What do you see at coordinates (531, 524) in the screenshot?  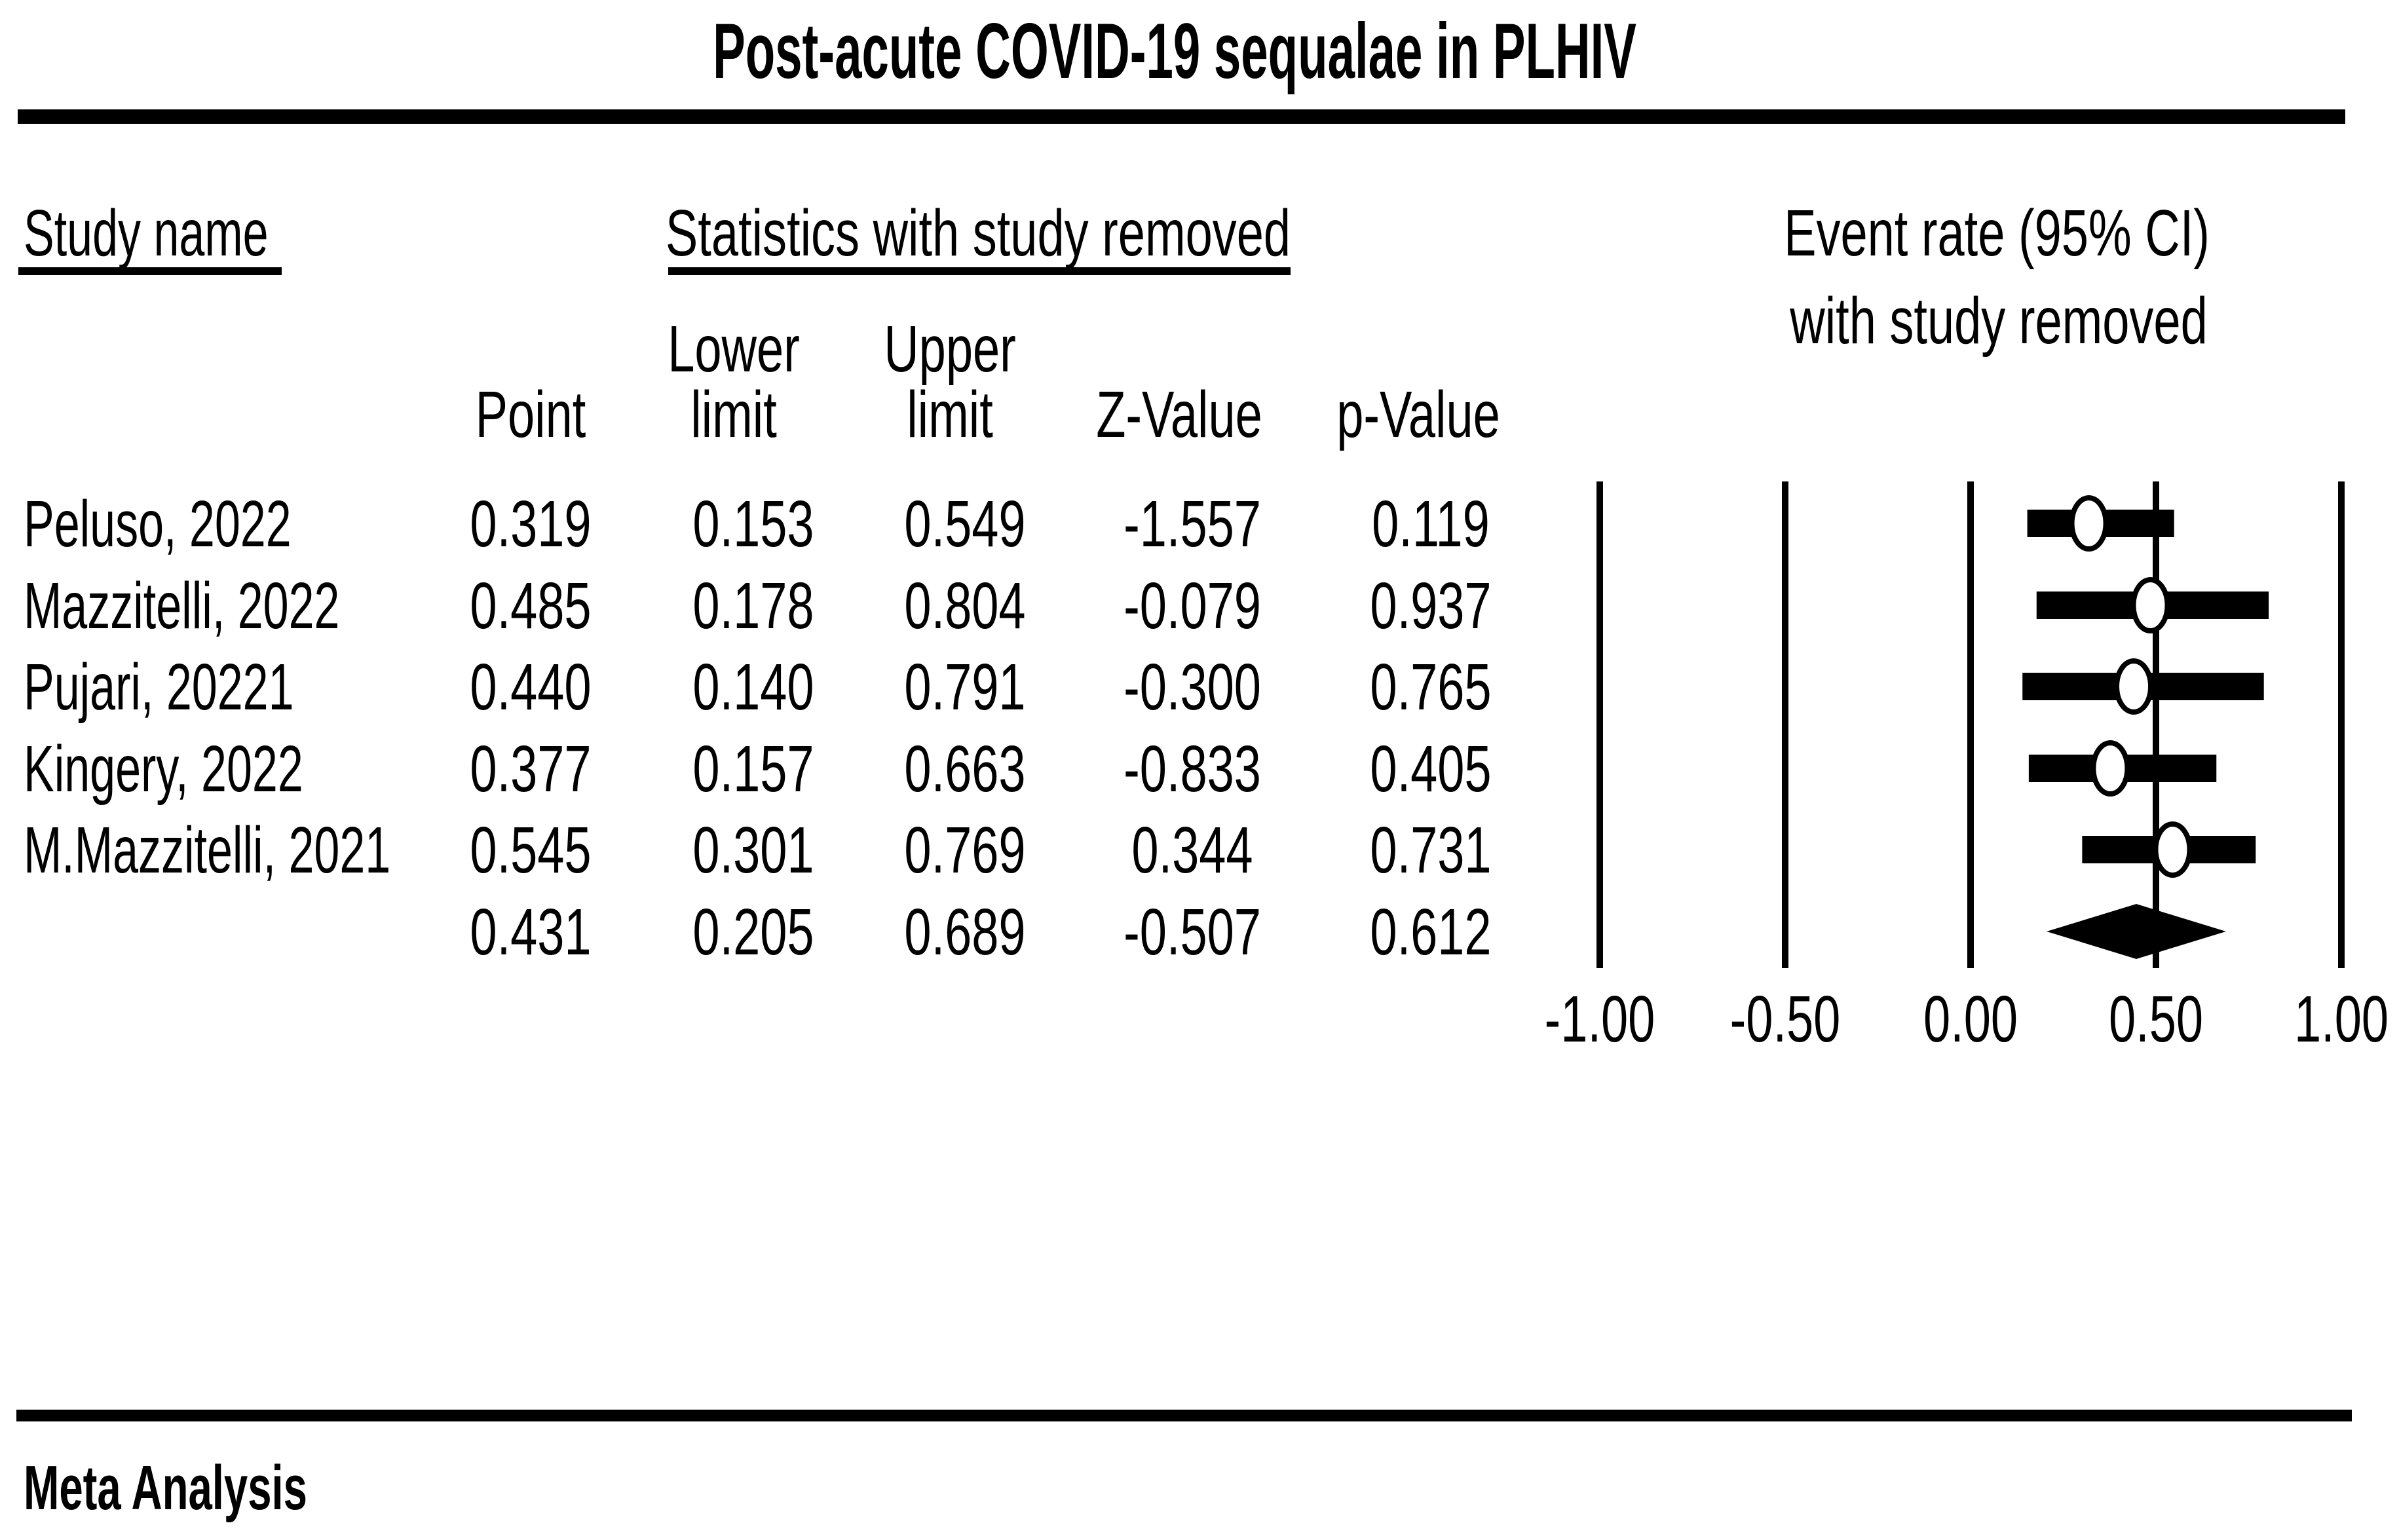 I see `point-cell: 0.319` at bounding box center [531, 524].